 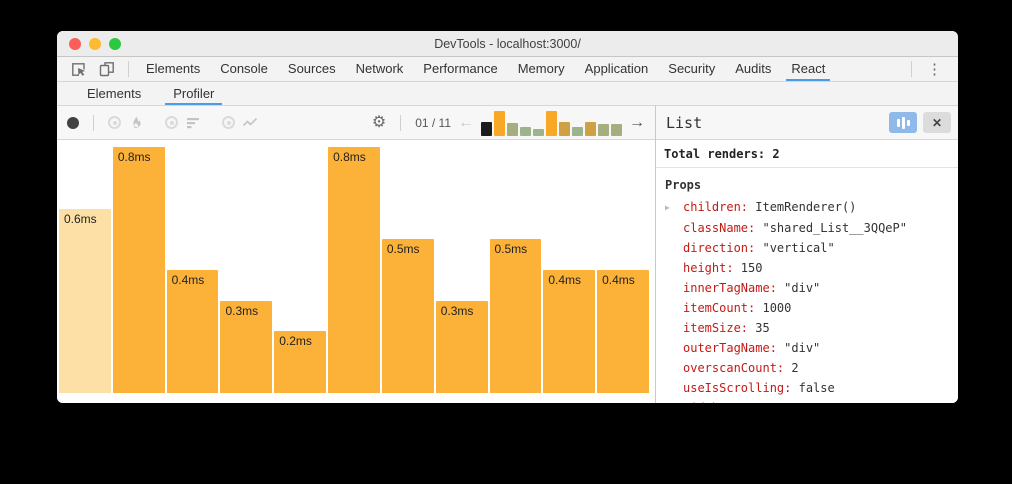 What do you see at coordinates (807, 123) in the screenshot?
I see `component-panel-header: List ✕` at bounding box center [807, 123].